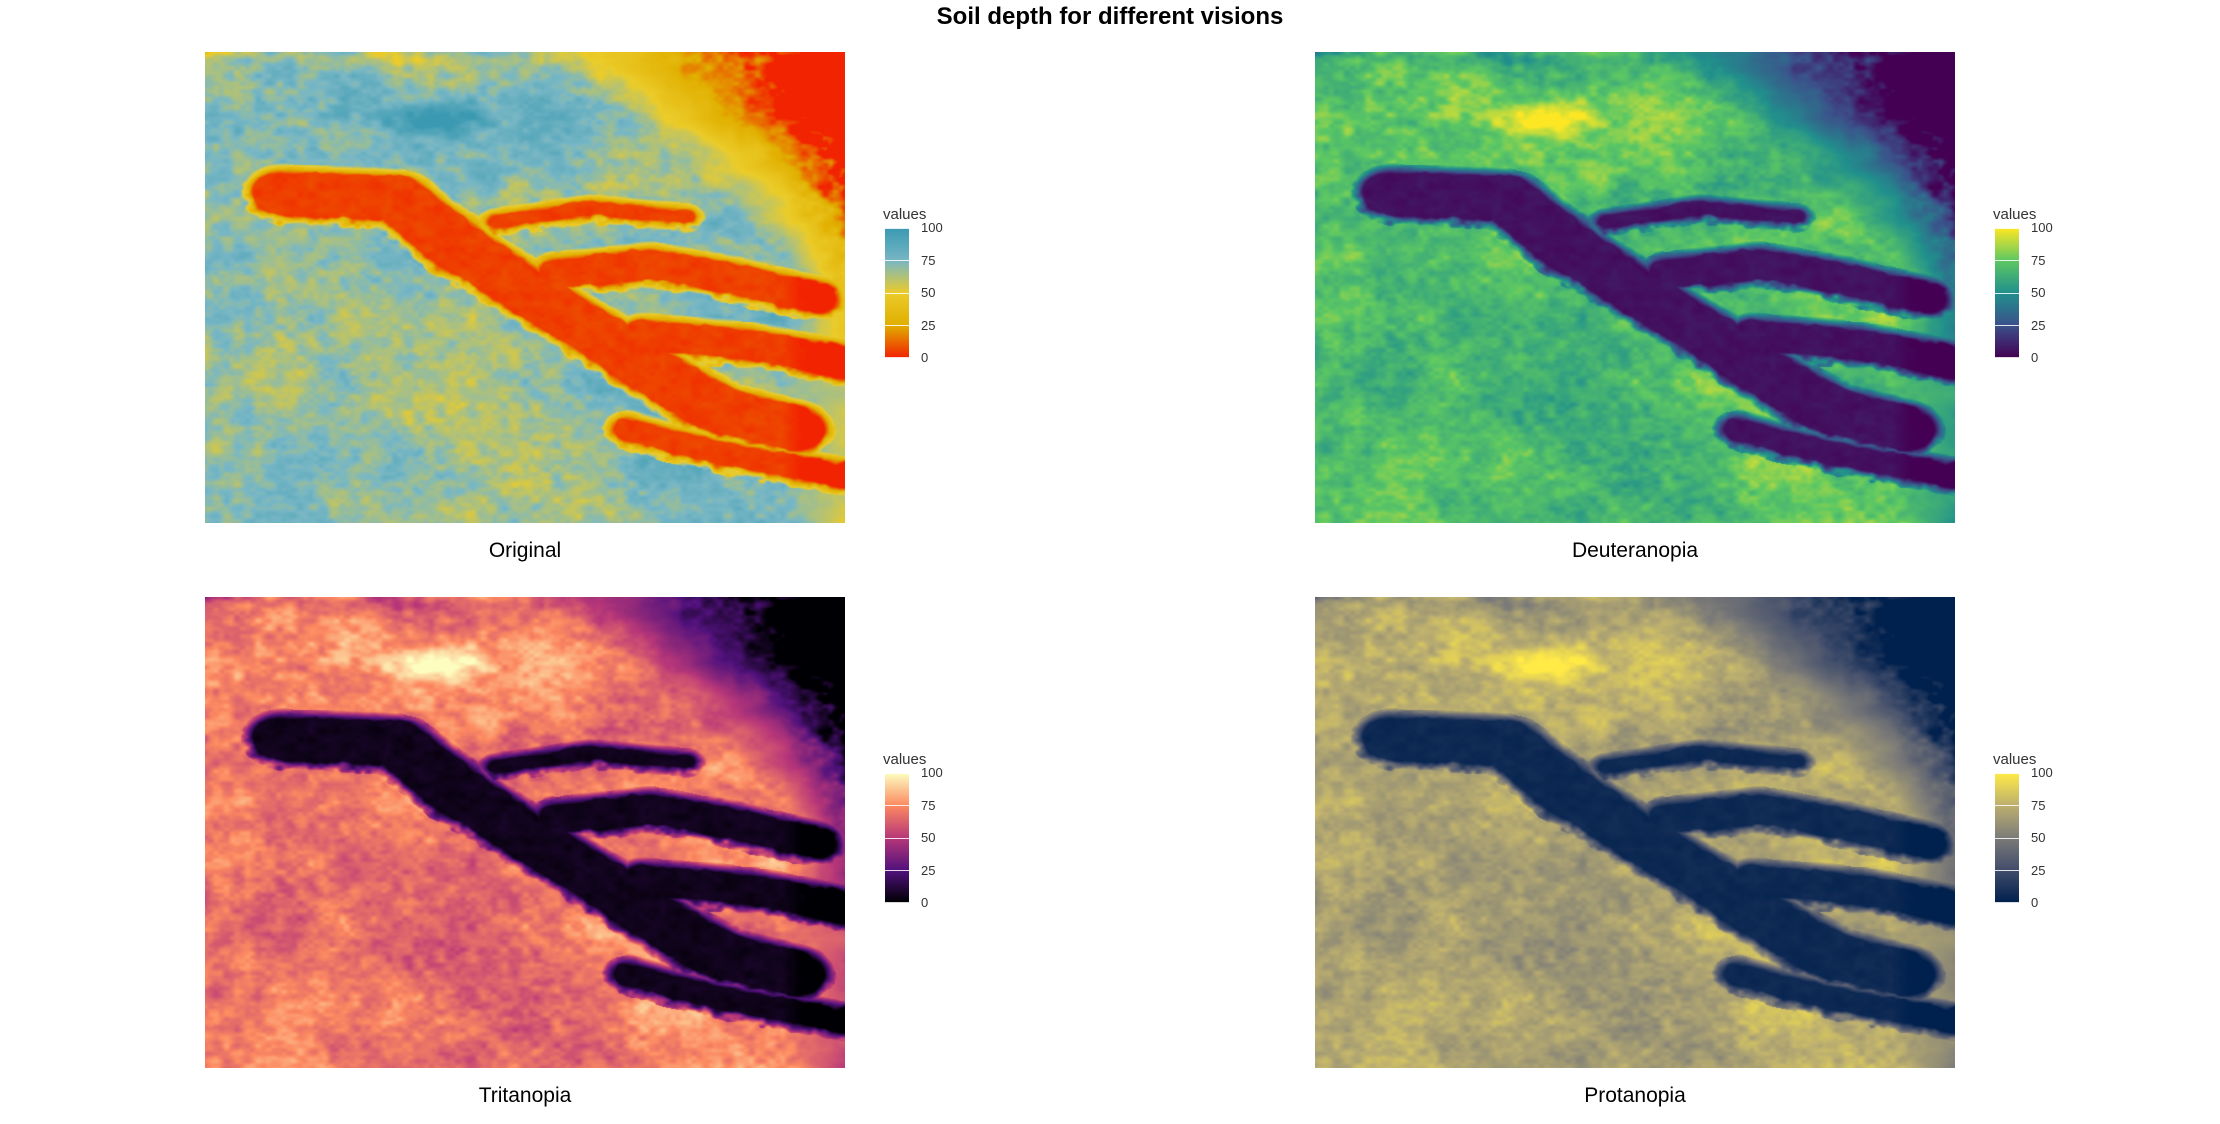  Describe the element at coordinates (525, 550) in the screenshot. I see `panel-caption: Original` at that location.